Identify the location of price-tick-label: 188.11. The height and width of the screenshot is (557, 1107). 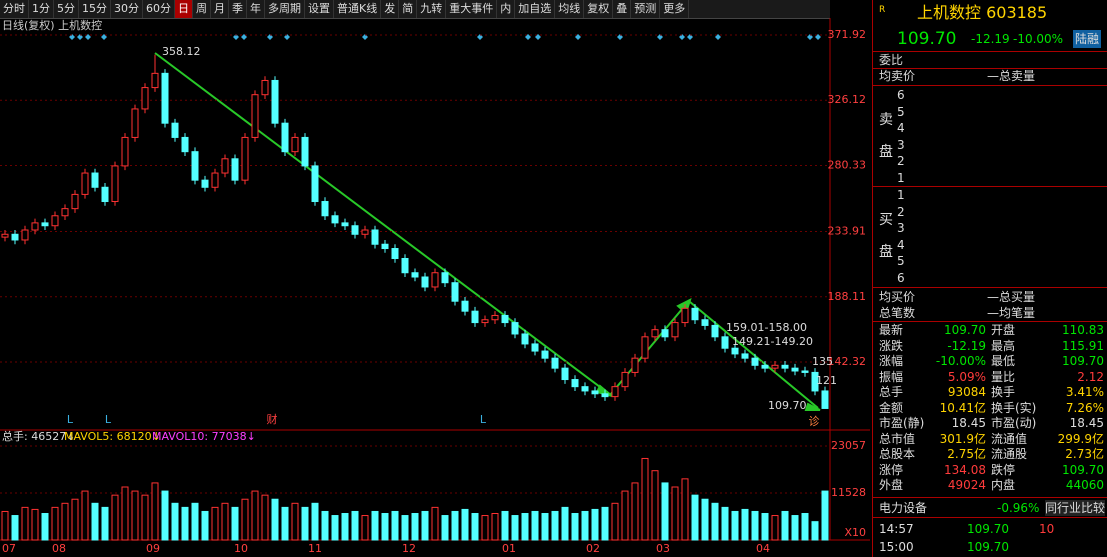
(847, 296).